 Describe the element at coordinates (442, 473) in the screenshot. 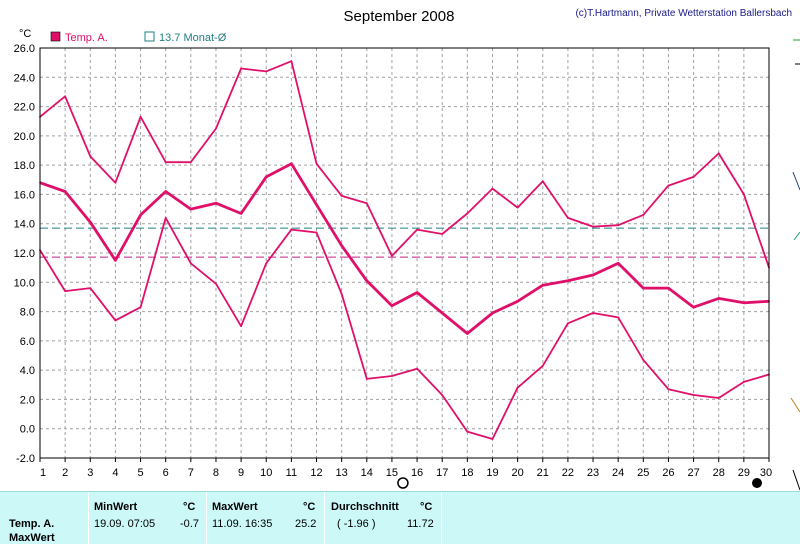

I see `x-tick-label: 17` at that location.